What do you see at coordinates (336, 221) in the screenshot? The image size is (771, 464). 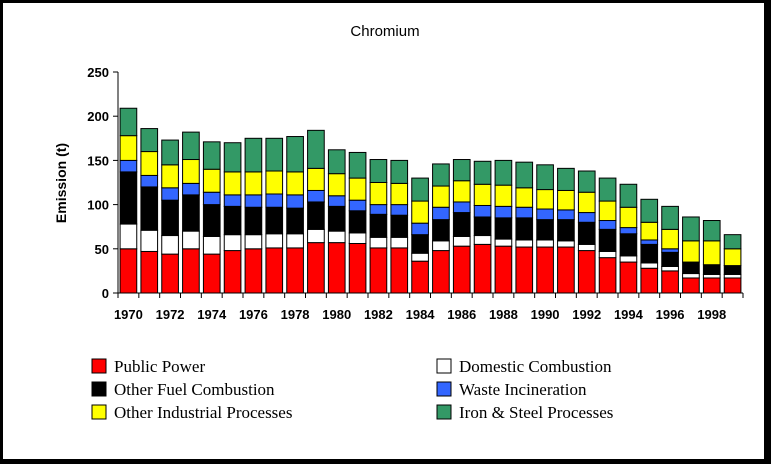 I see `bar-stack-1980` at bounding box center [336, 221].